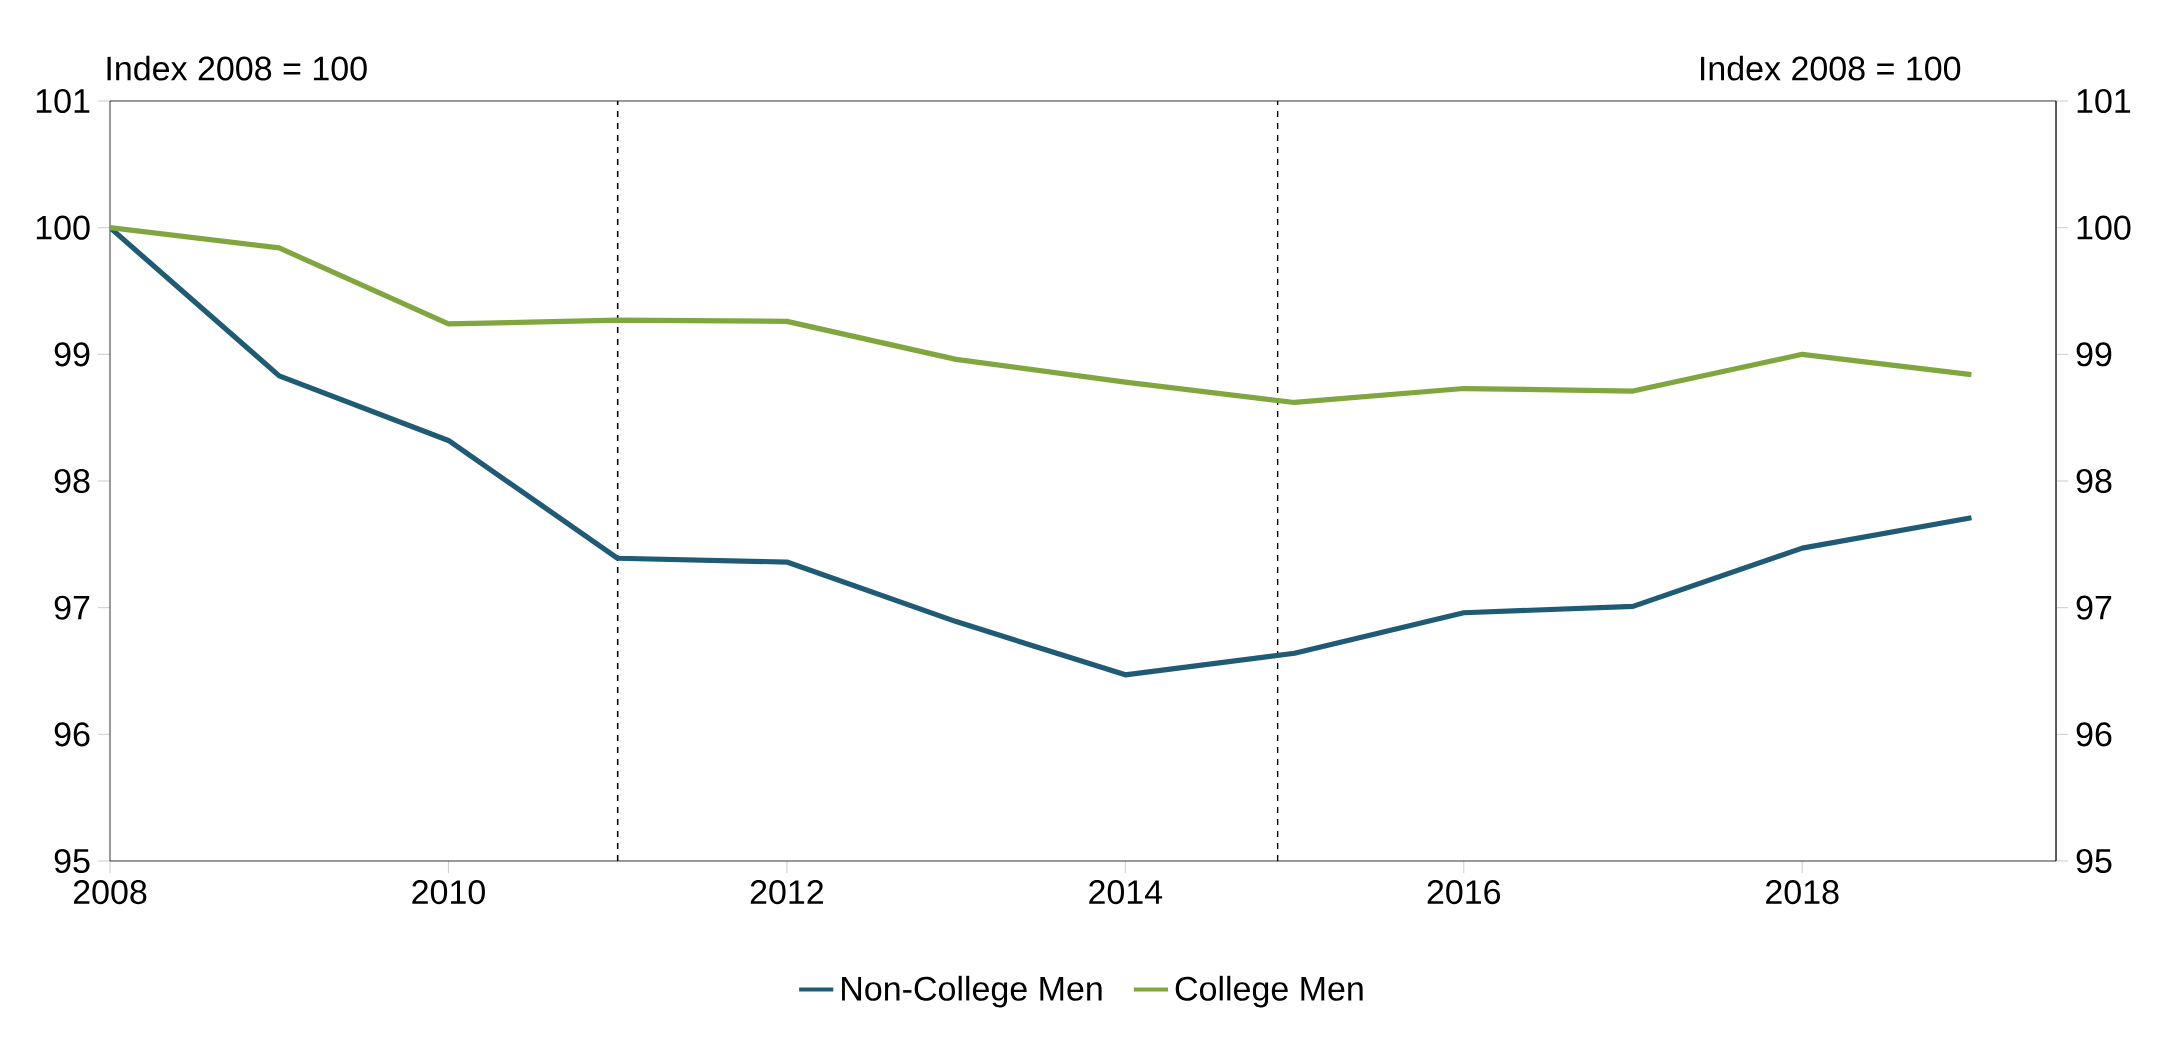  I want to click on y2-tick-label: 99, so click(72, 354).